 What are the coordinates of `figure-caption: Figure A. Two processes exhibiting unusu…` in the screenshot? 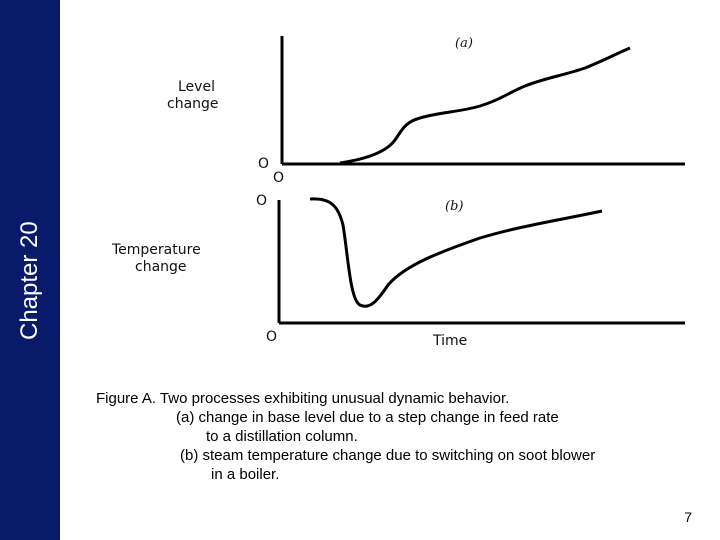 It's located at (396, 436).